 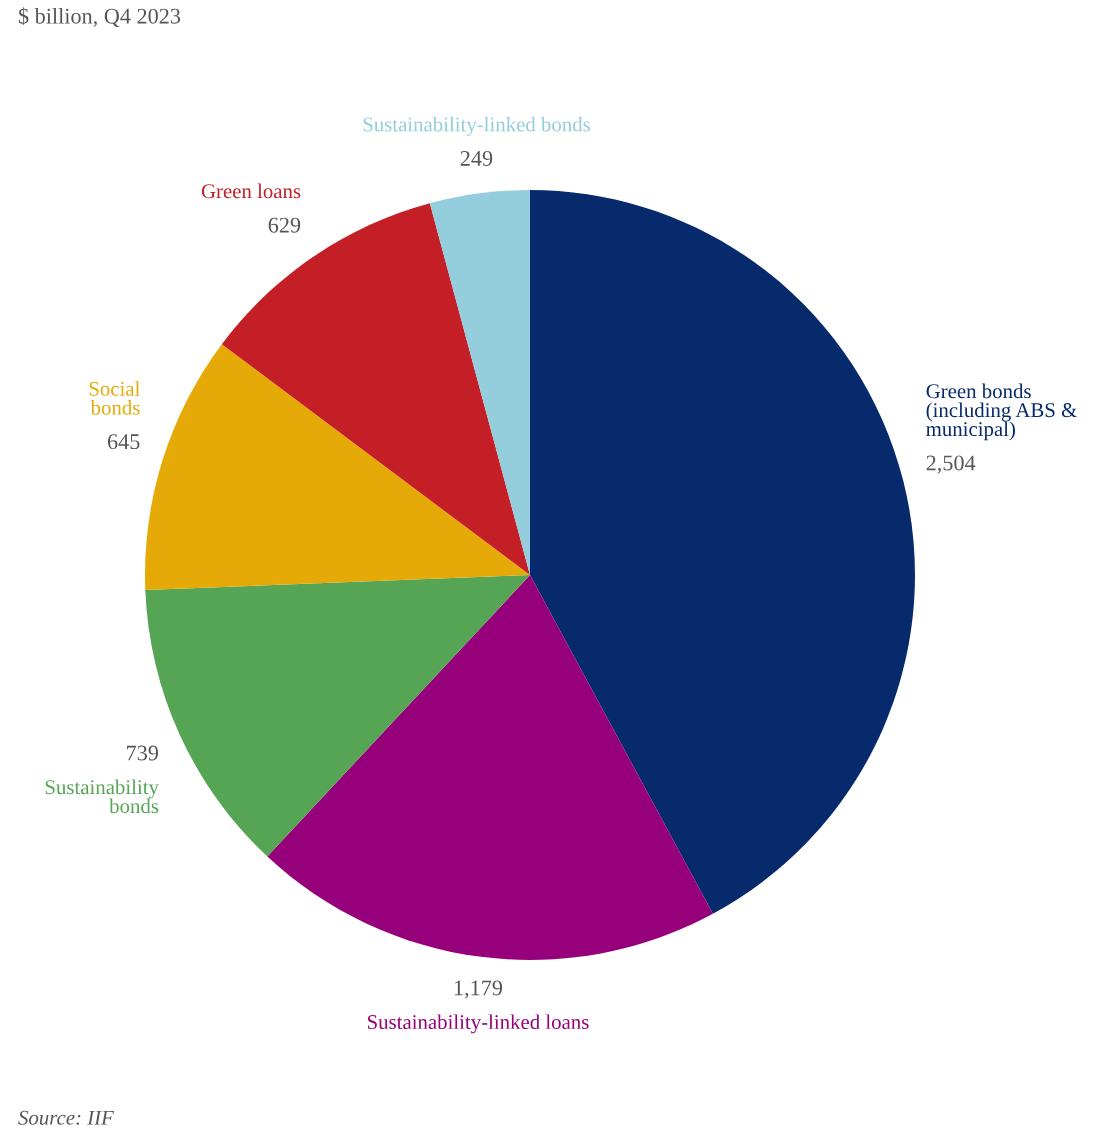 I want to click on slice-label: Social bonds, so click(x=114, y=398).